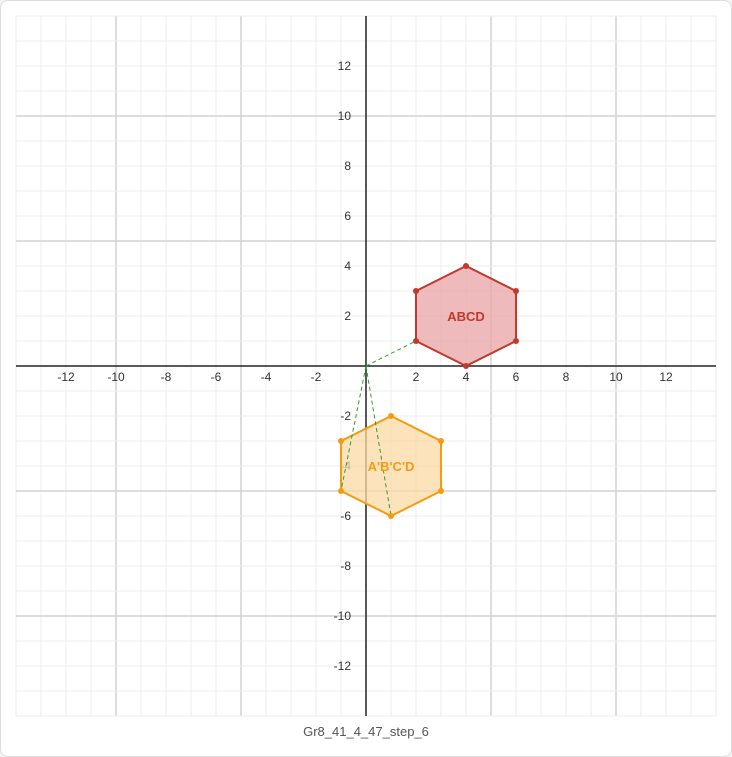 The image size is (732, 757). I want to click on y-tick-label: -2, so click(345, 416).